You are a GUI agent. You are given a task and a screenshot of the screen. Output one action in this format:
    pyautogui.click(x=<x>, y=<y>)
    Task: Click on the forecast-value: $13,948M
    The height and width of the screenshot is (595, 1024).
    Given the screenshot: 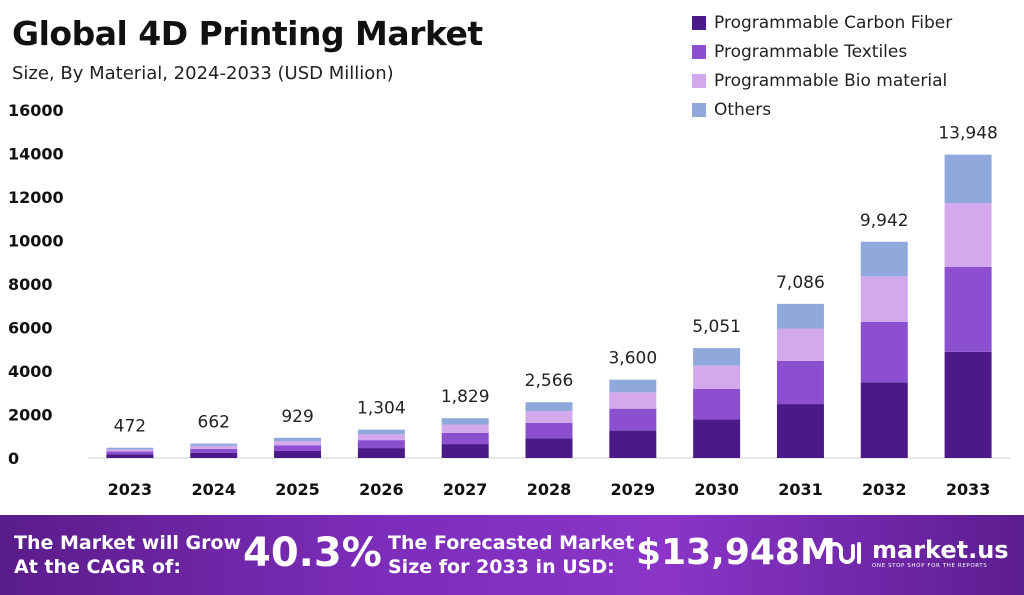 What is the action you would take?
    pyautogui.click(x=736, y=552)
    